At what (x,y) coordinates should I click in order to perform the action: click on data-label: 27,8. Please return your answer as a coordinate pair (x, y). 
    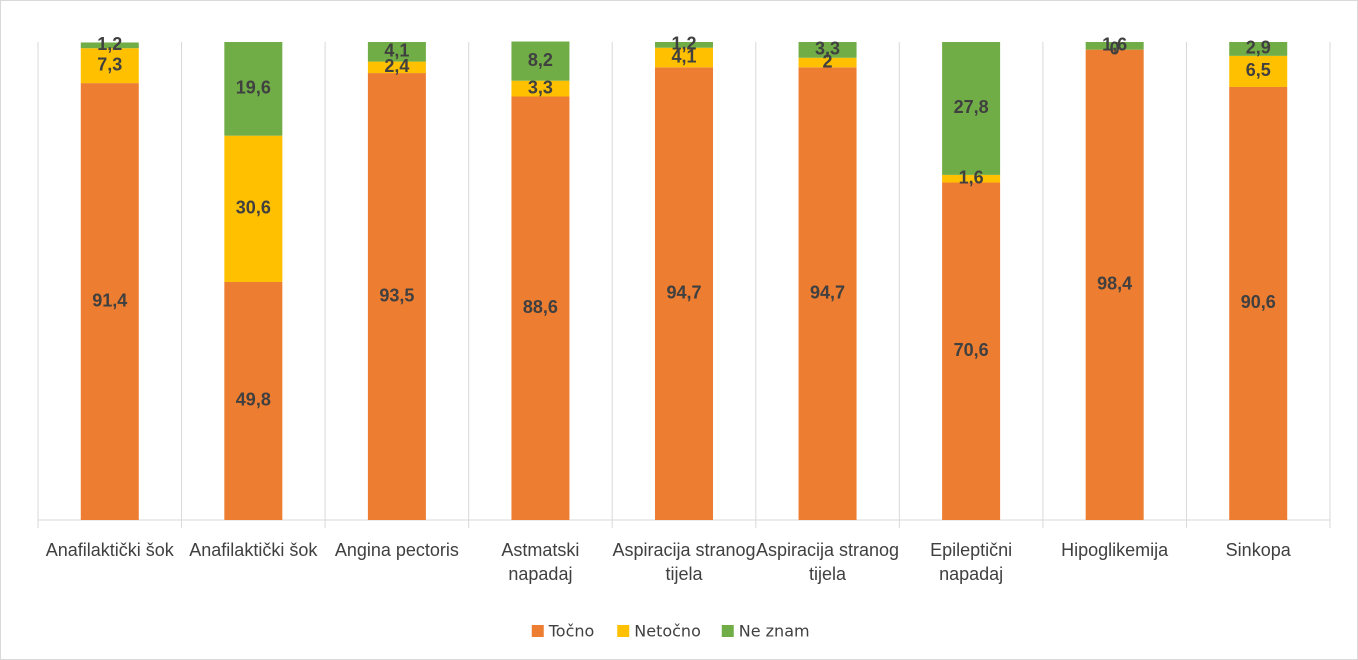
    Looking at the image, I should click on (971, 107).